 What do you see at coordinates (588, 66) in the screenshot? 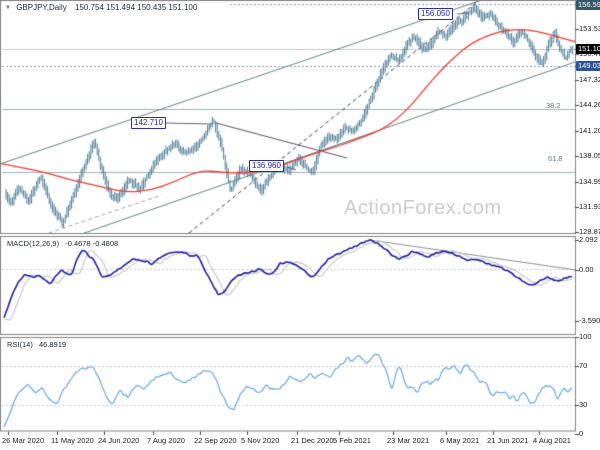
I see `price-axis-value: 149.030` at bounding box center [588, 66].